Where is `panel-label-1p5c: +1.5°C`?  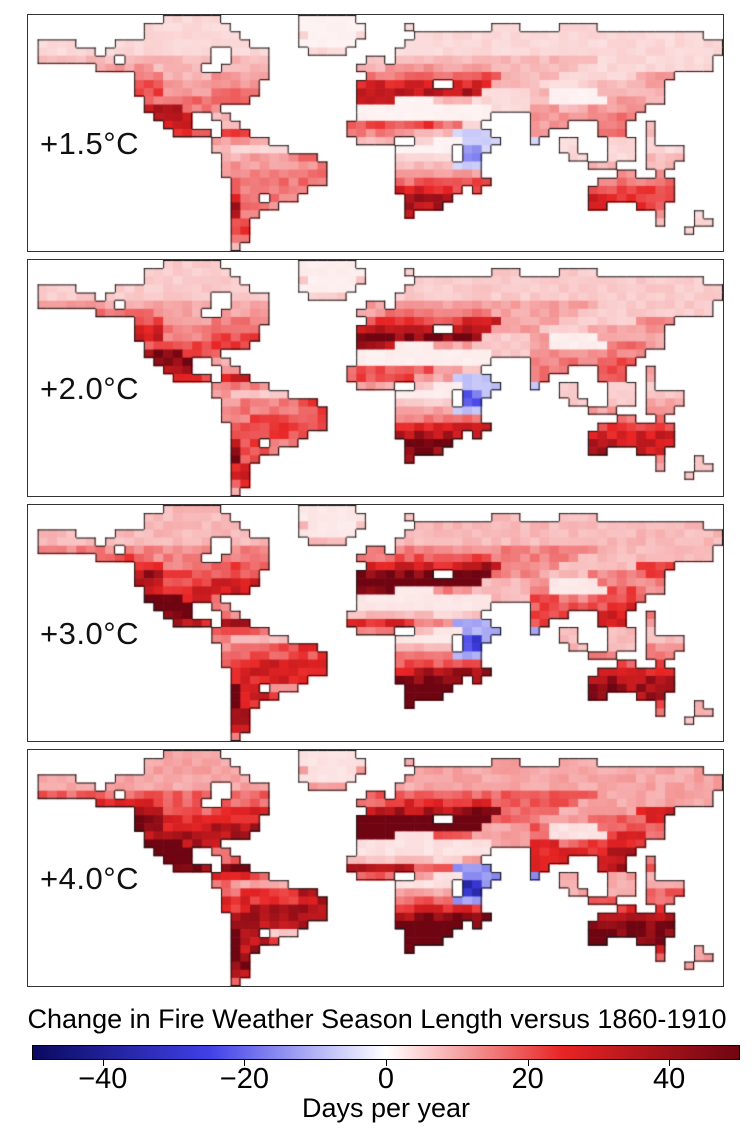 panel-label-1p5c: +1.5°C is located at coordinates (89, 143).